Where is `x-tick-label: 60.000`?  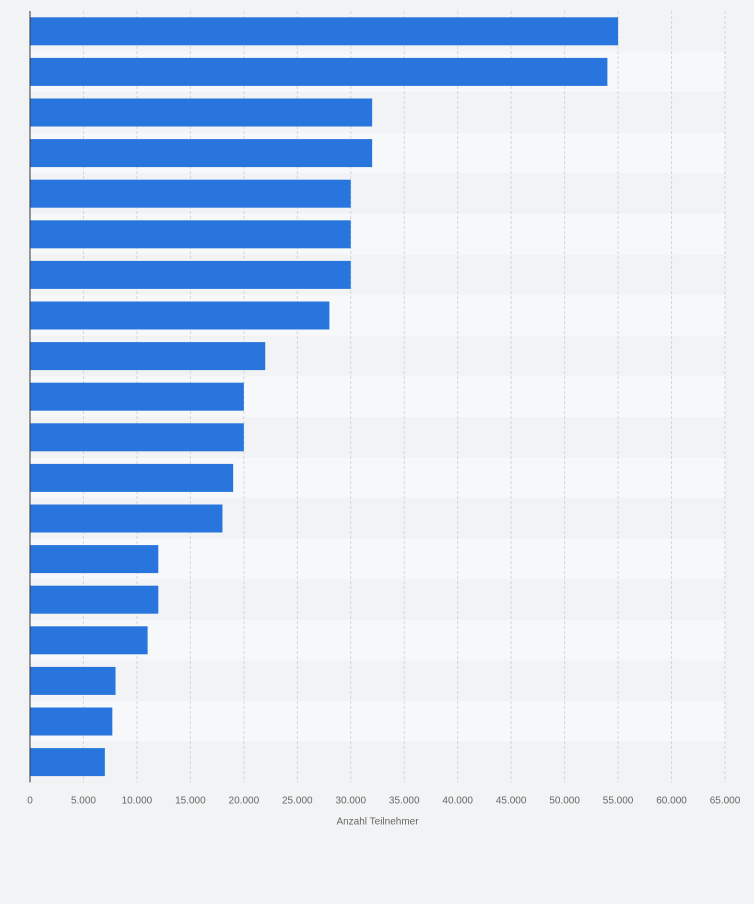
x-tick-label: 60.000 is located at coordinates (671, 800).